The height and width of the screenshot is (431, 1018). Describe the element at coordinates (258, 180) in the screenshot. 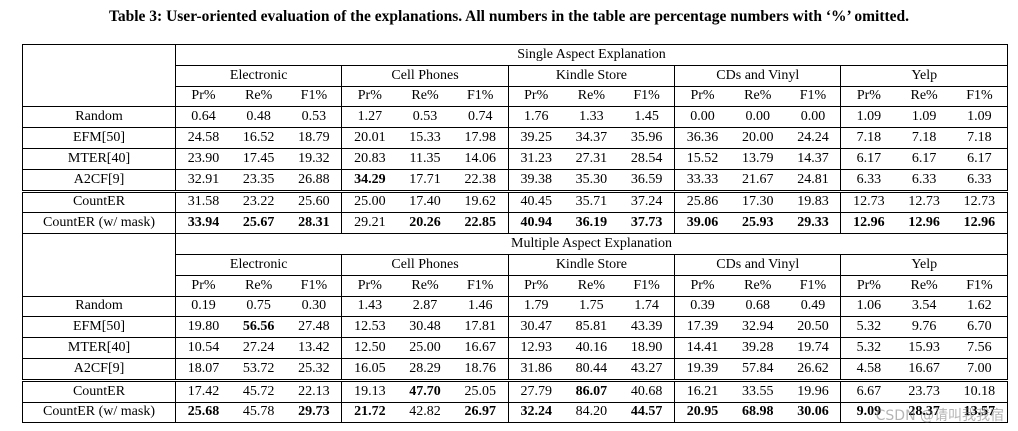

I see `value-cell: 23.35` at that location.